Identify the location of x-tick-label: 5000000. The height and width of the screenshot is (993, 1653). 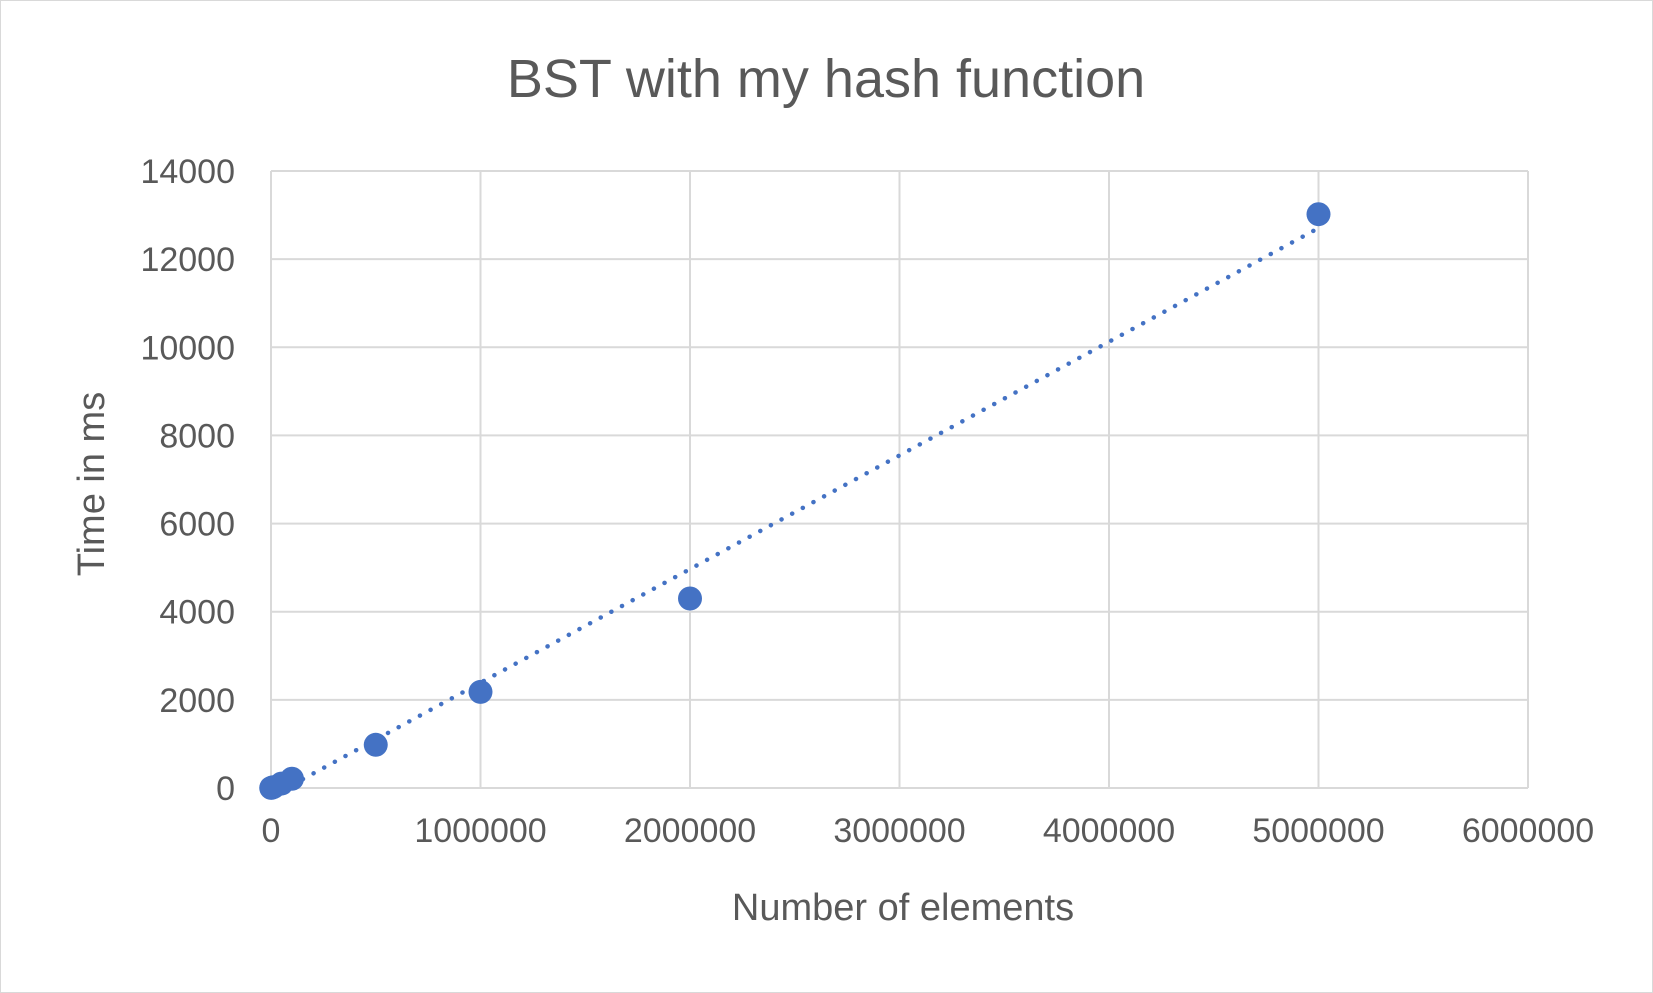
(1318, 831).